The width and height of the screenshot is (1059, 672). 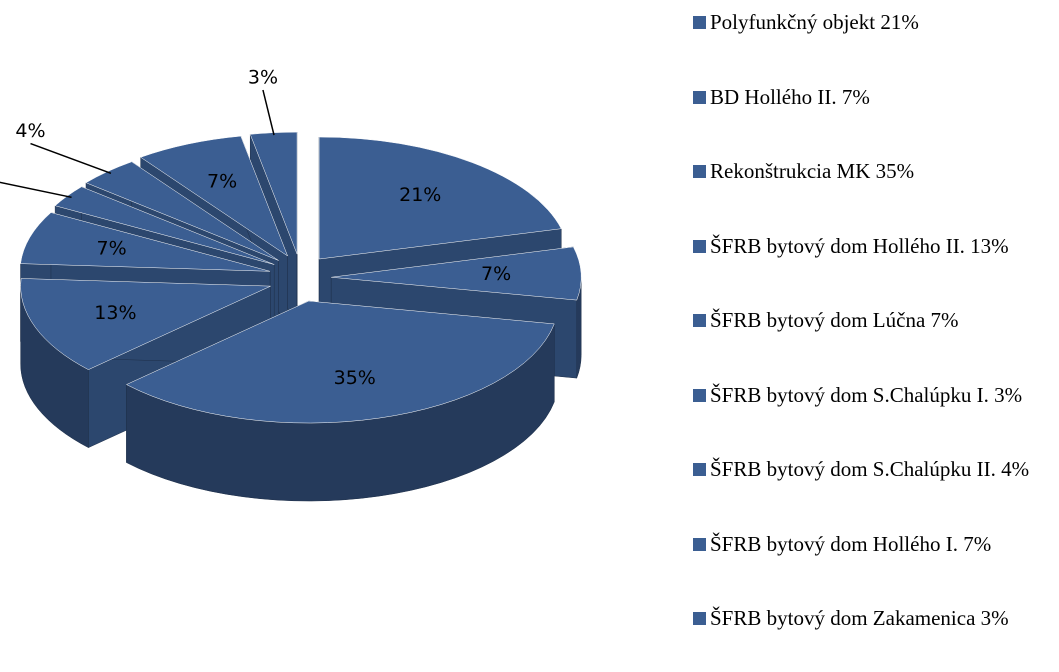 What do you see at coordinates (866, 394) in the screenshot?
I see `legend-label: ŠFRB bytový dom S.Chalúpku I. 3%` at bounding box center [866, 394].